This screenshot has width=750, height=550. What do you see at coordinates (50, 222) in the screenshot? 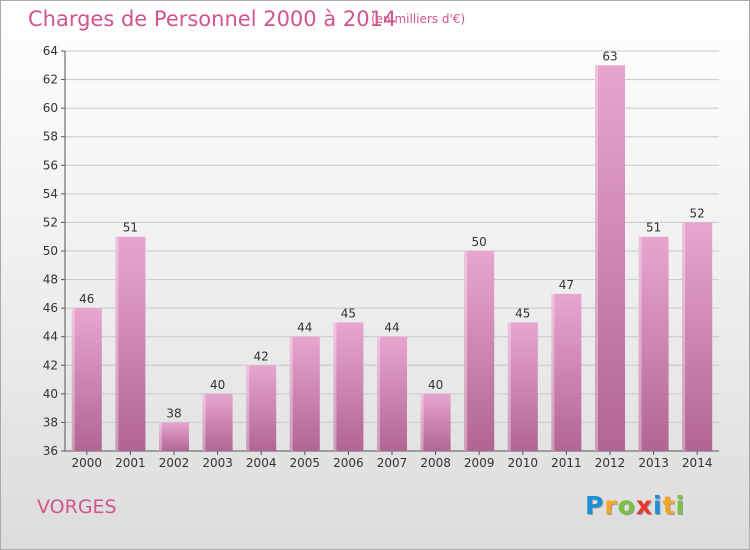
I see `y-tick-label: 52` at bounding box center [50, 222].